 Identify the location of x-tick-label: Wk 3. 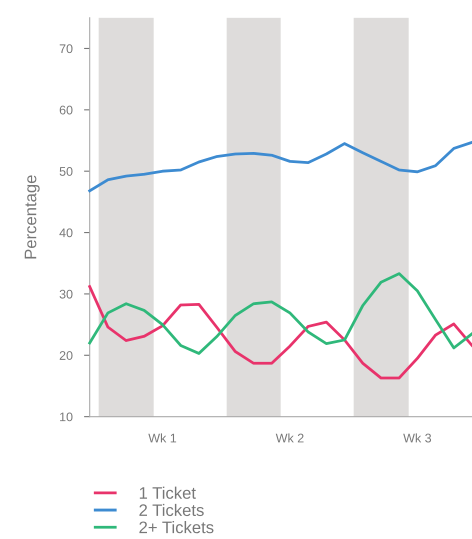
(417, 437).